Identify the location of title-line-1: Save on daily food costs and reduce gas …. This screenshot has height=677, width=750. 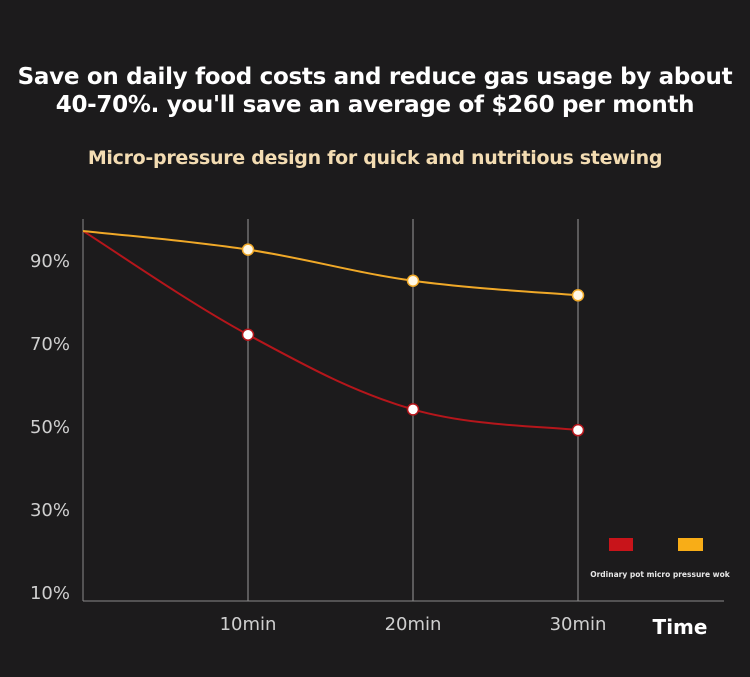
(375, 77).